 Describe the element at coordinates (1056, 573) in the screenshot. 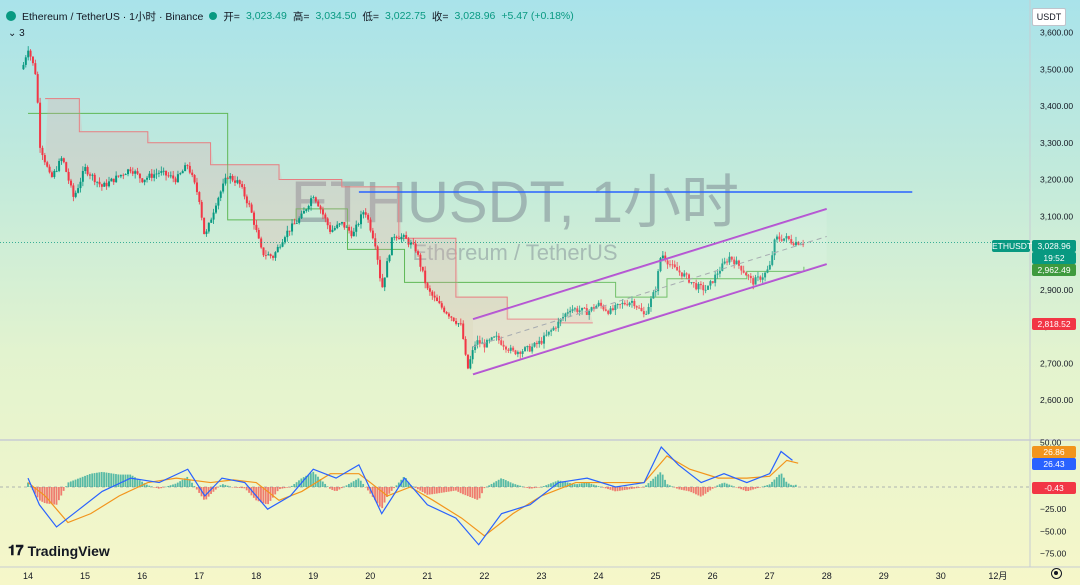

I see `gear-icon` at that location.